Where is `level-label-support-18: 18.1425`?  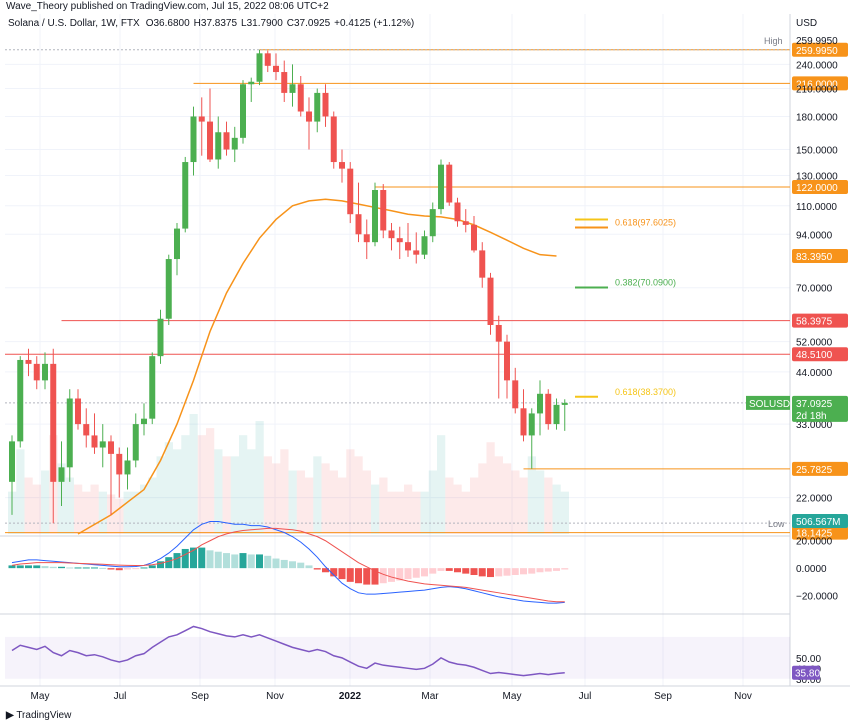
level-label-support-18: 18.1425 is located at coordinates (814, 534).